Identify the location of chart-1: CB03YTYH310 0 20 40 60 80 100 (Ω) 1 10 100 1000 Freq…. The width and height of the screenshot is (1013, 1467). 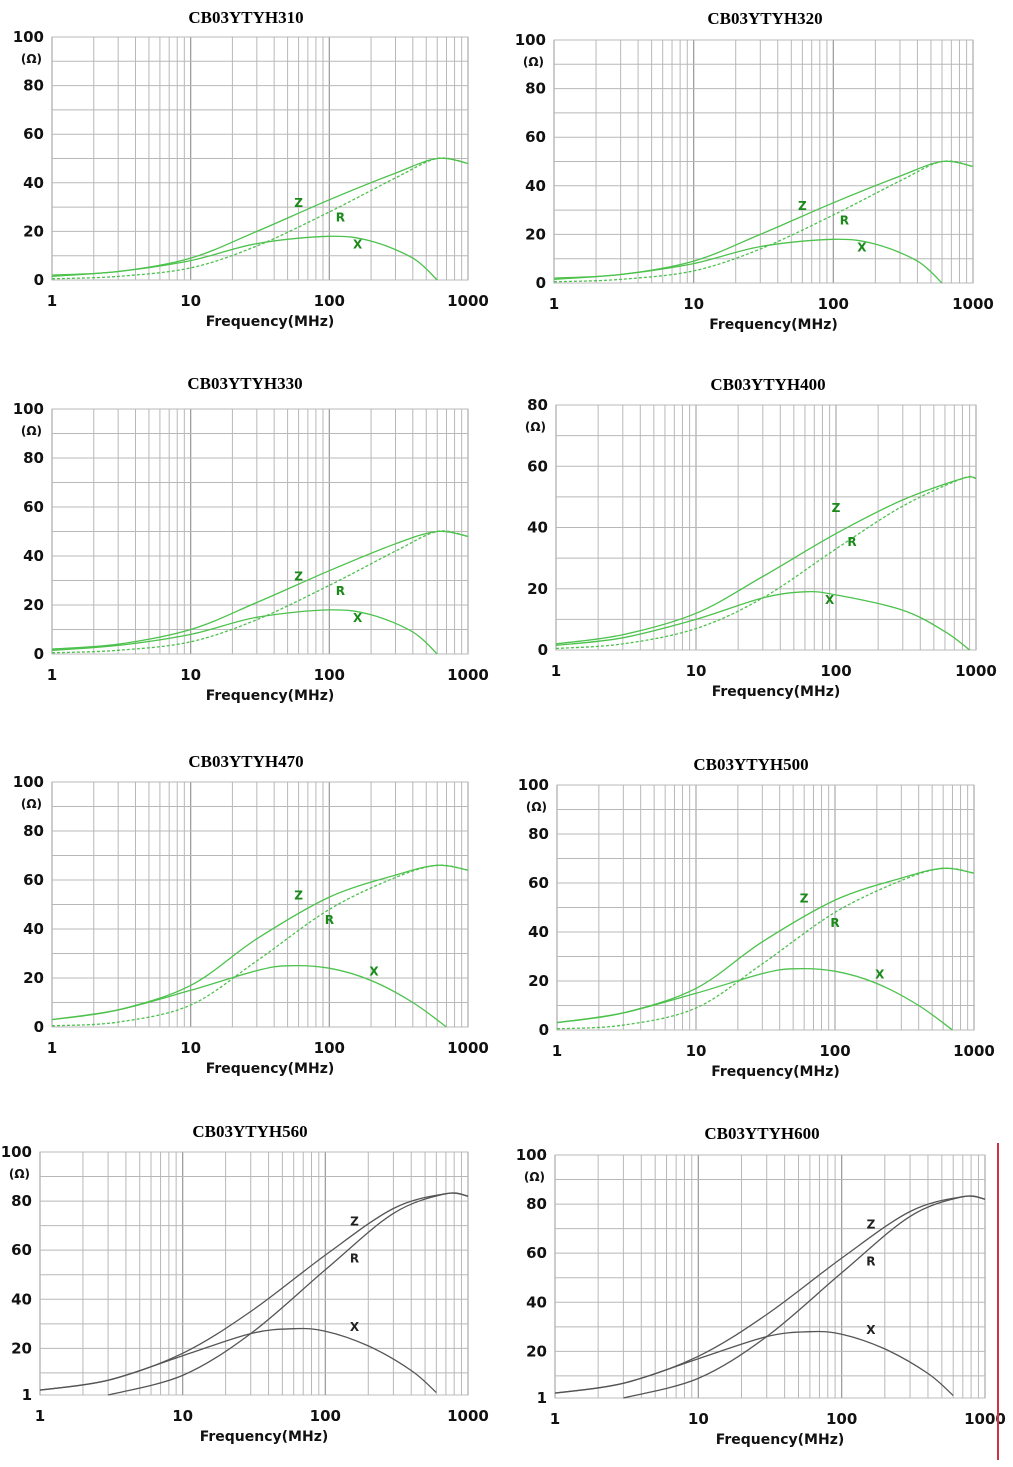
(251, 169).